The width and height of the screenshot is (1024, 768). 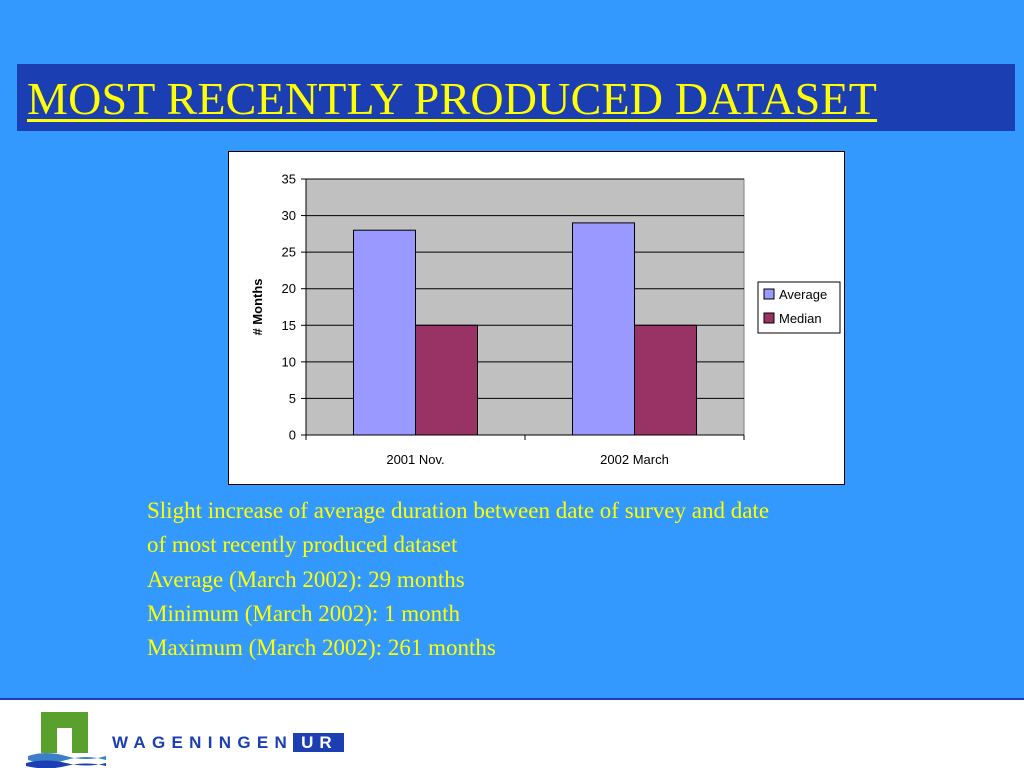 I want to click on y-tick-label: 5, so click(x=292, y=398).